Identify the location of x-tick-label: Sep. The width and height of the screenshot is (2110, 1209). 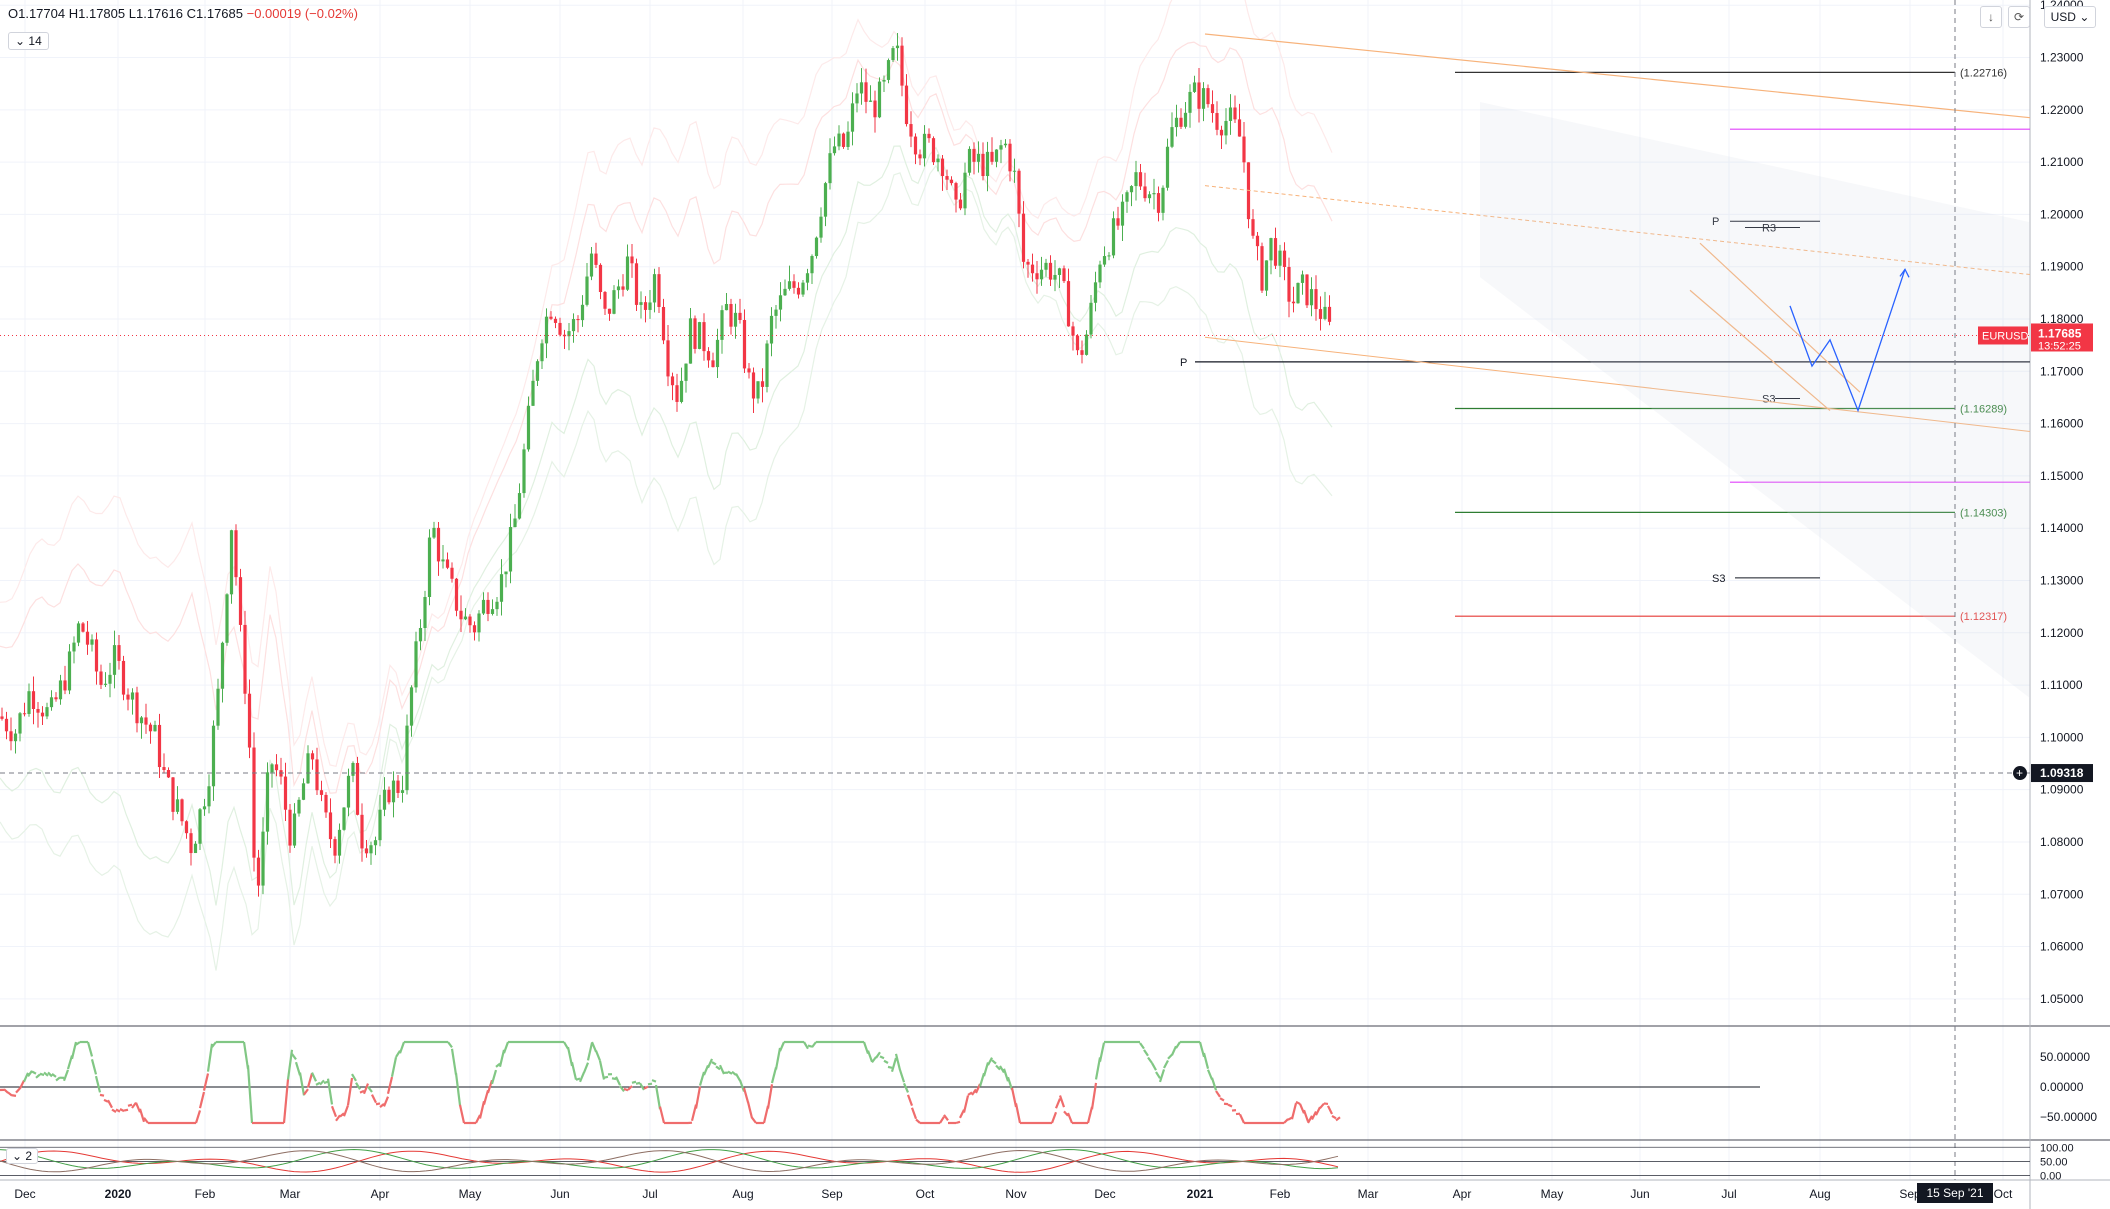
(1910, 1194).